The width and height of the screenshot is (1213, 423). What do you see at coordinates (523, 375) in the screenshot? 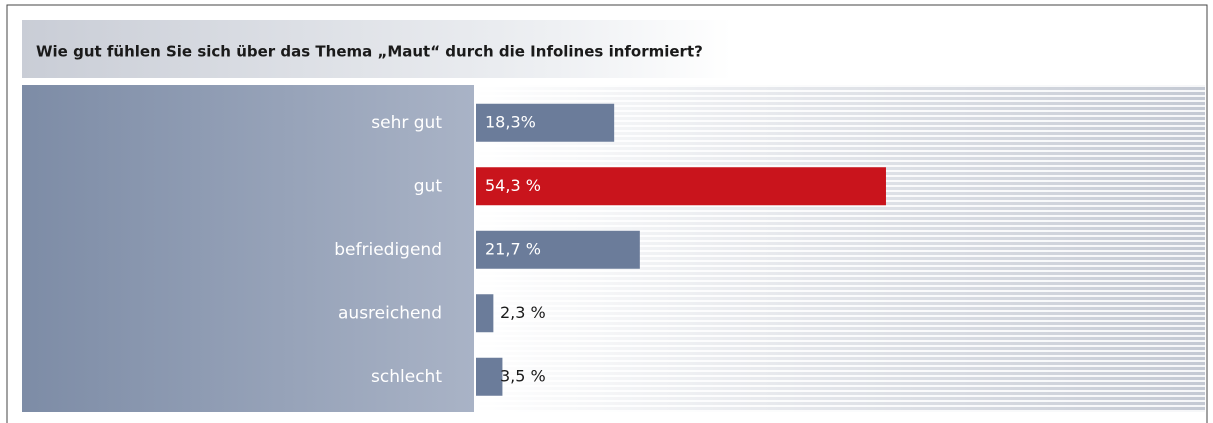
I see `value-label: 3,5 %` at bounding box center [523, 375].